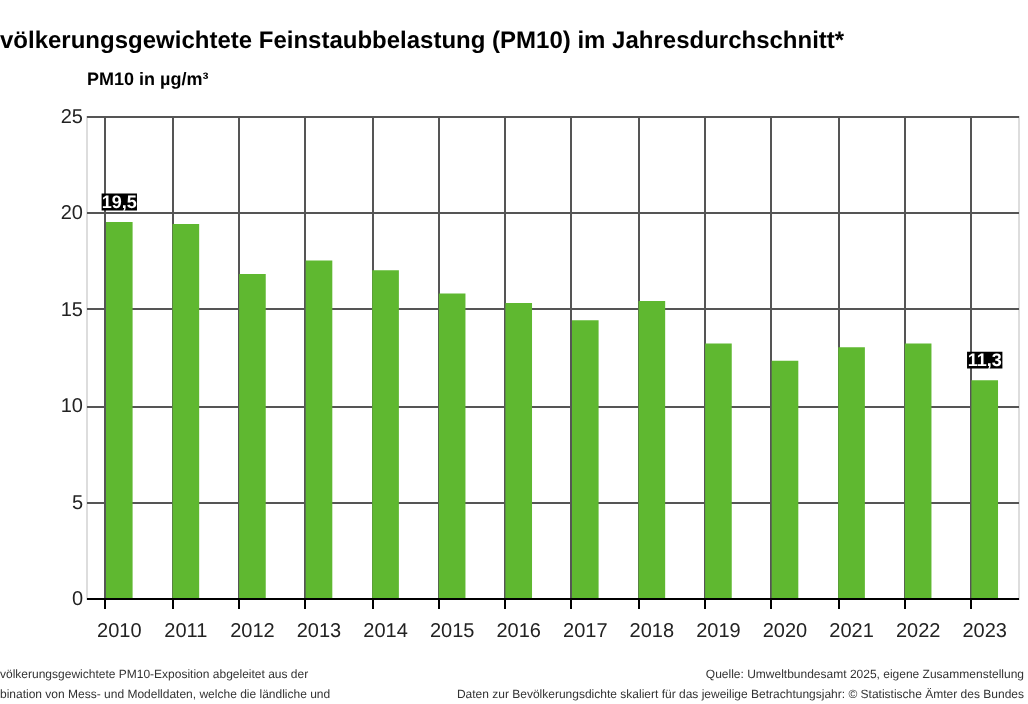 This screenshot has height=704, width=1028. Describe the element at coordinates (319, 632) in the screenshot. I see `x-tick-label: 2013` at that location.